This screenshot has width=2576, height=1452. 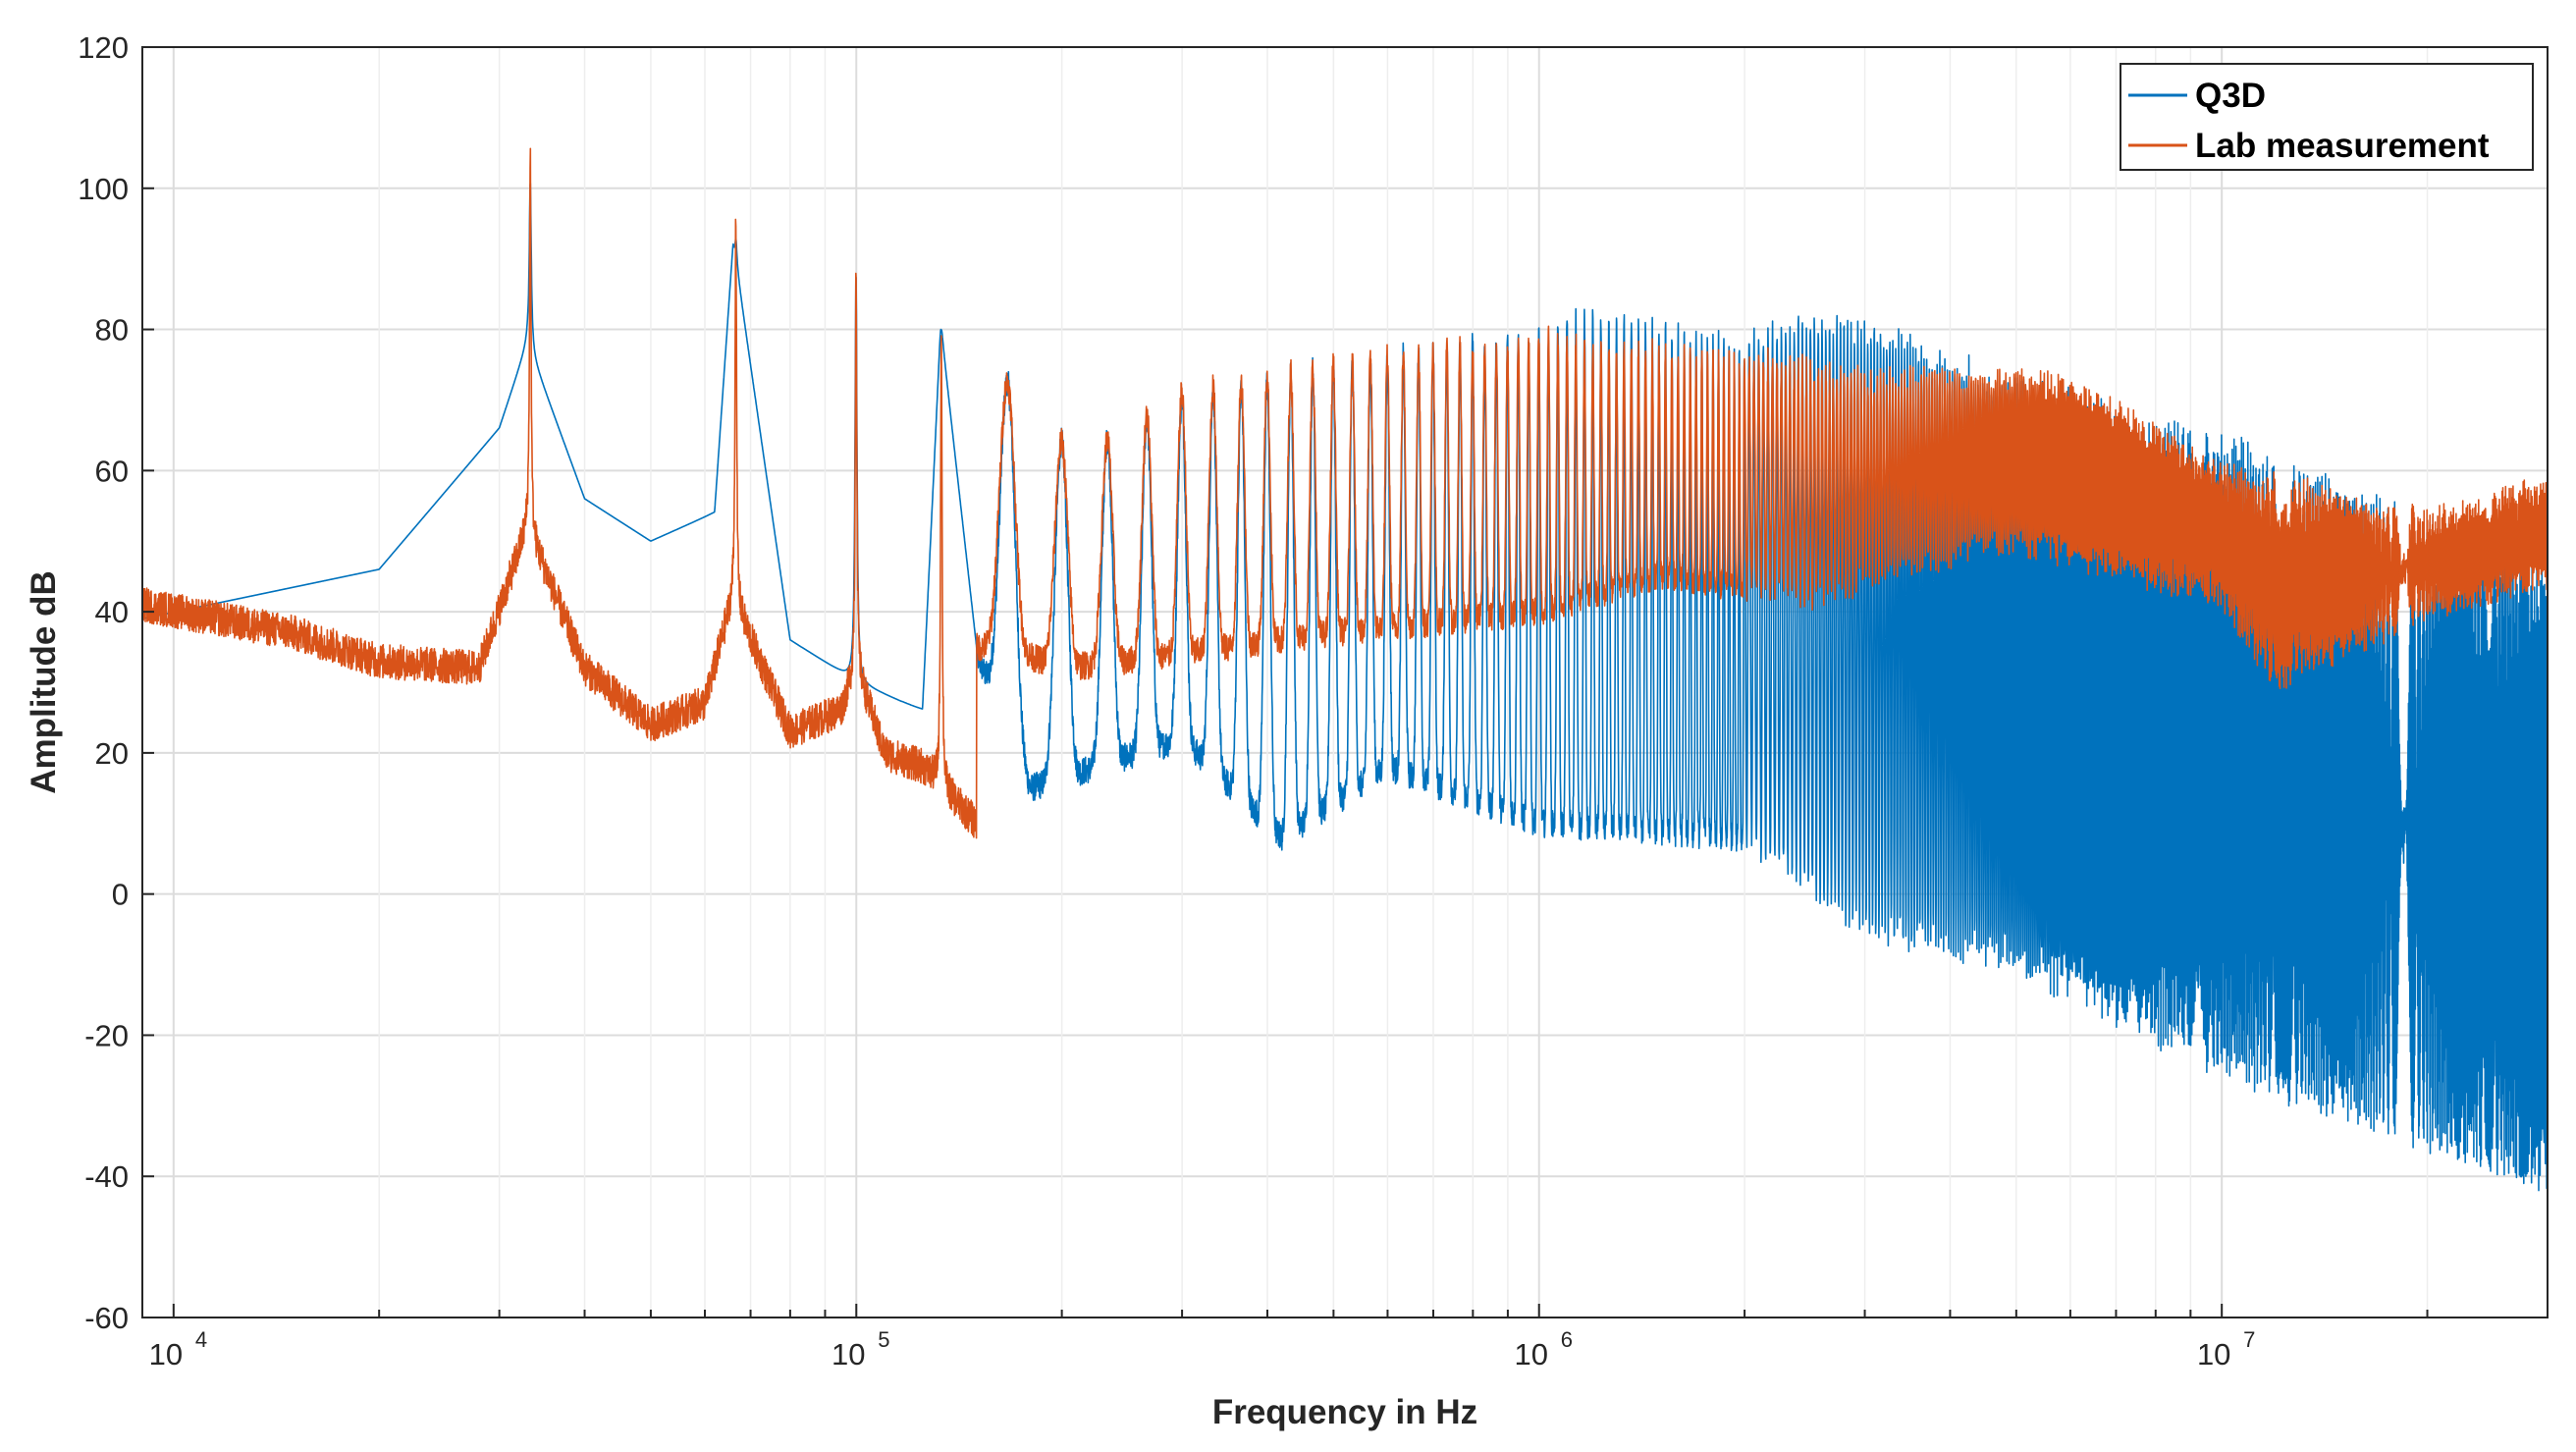 I want to click on y-axis-label: Amplitude dB, so click(x=44, y=682).